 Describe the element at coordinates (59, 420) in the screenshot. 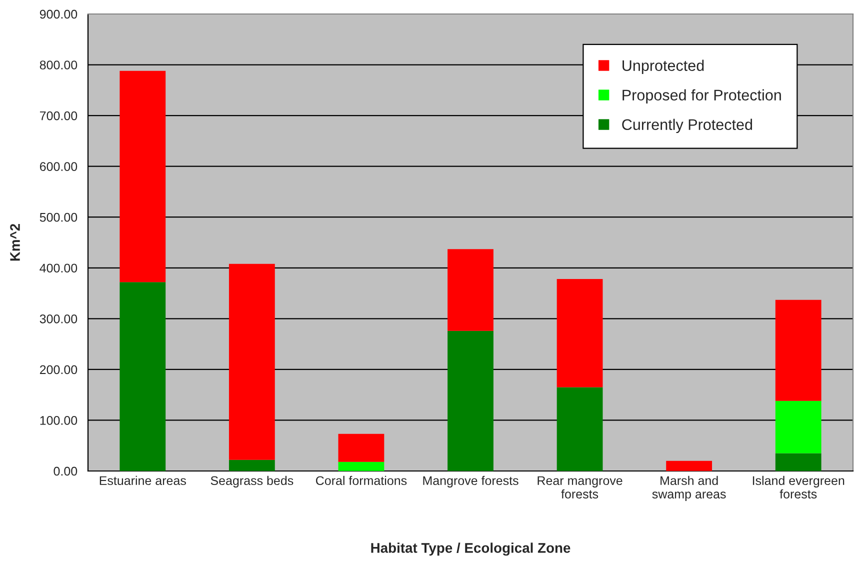

I see `y-tick-label: 100.00` at that location.